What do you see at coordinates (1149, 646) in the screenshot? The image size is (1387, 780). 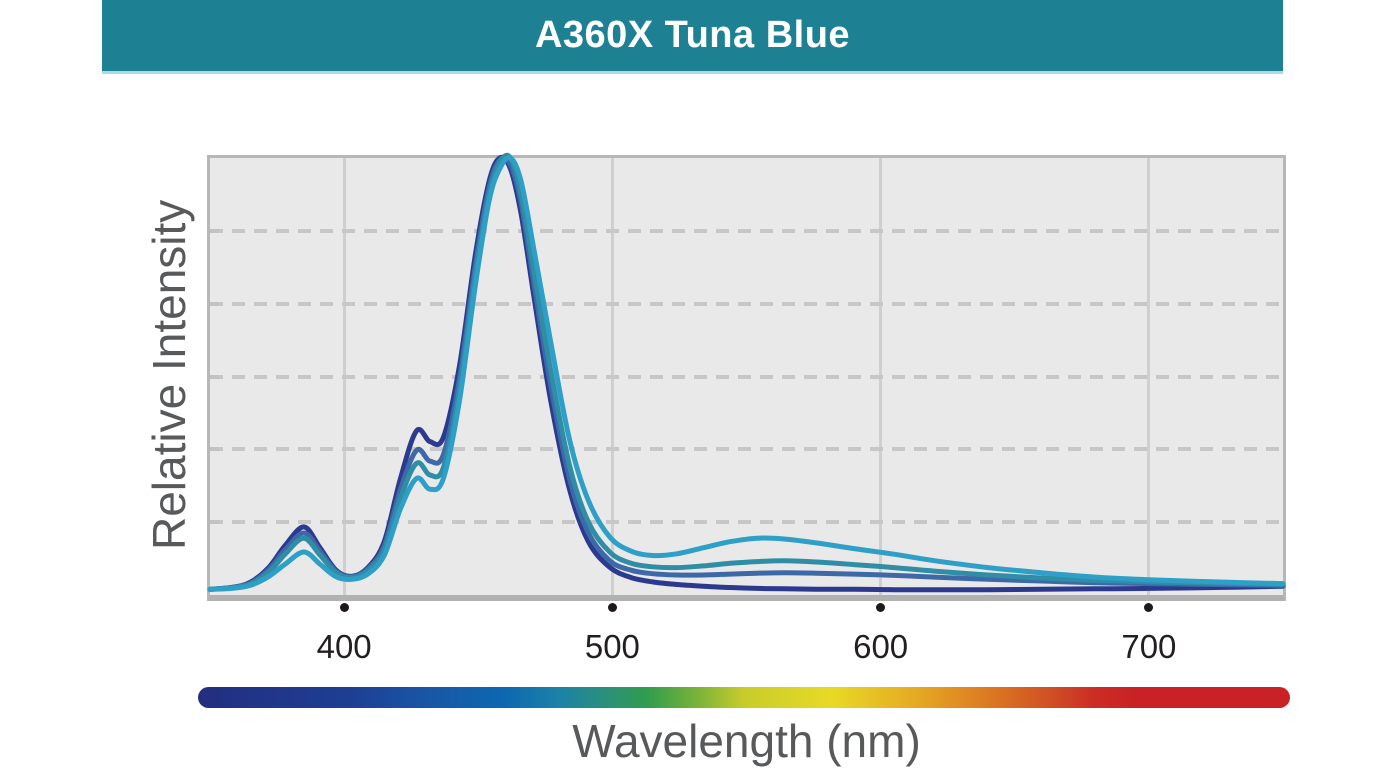 I see `x-tick-label-700: 700` at bounding box center [1149, 646].